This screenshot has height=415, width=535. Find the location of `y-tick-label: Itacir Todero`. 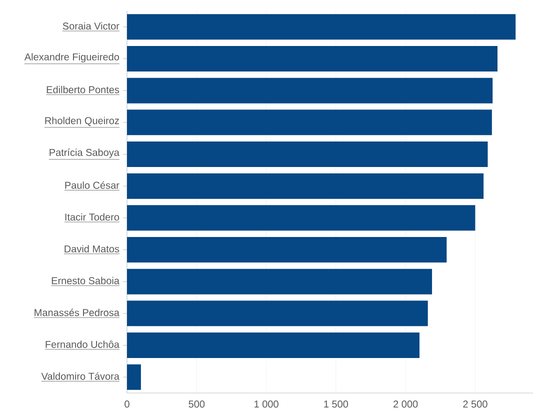

y-tick-label: Itacir Todero is located at coordinates (92, 217).